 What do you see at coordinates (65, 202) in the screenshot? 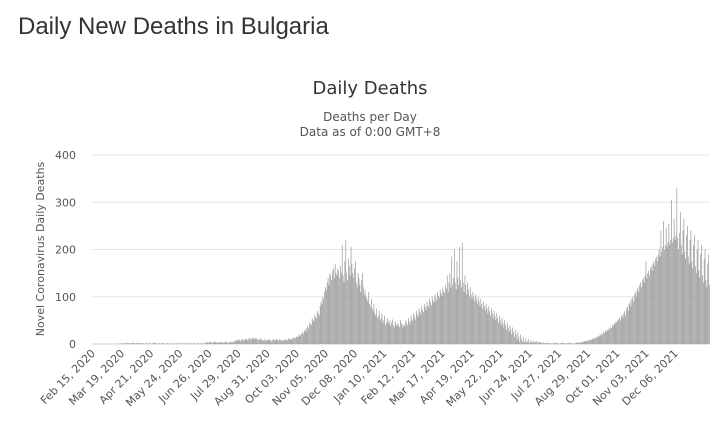
I see `y-tick-label: 300` at bounding box center [65, 202].